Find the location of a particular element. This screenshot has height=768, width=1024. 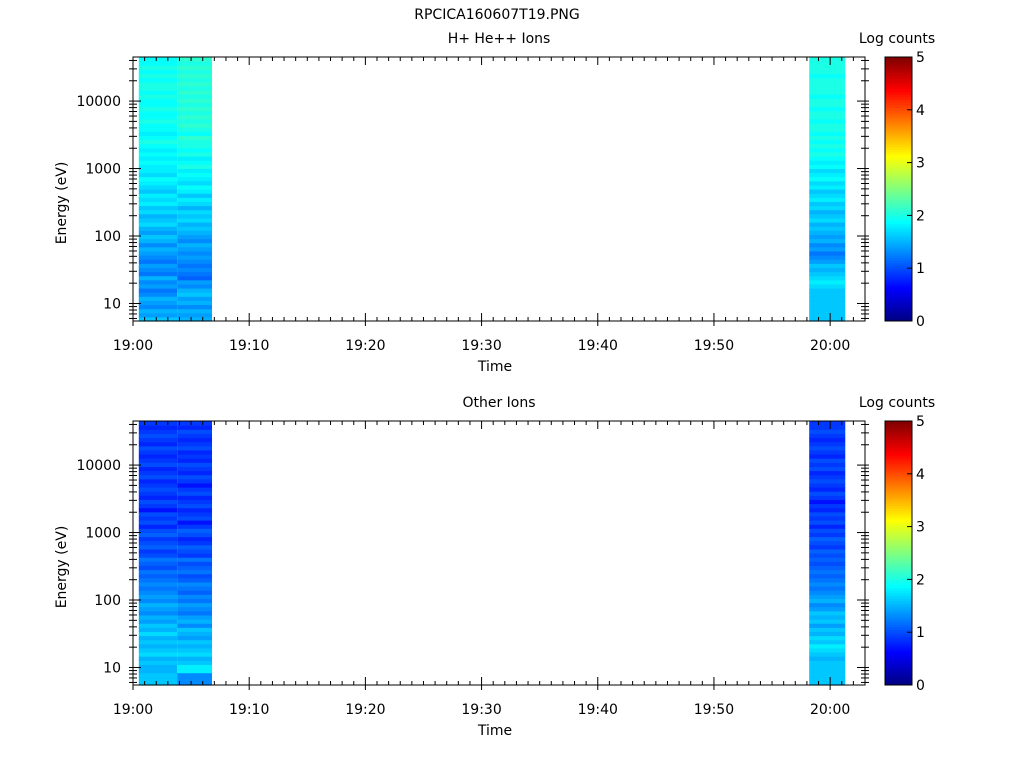

colorbar-frame is located at coordinates (898, 553).